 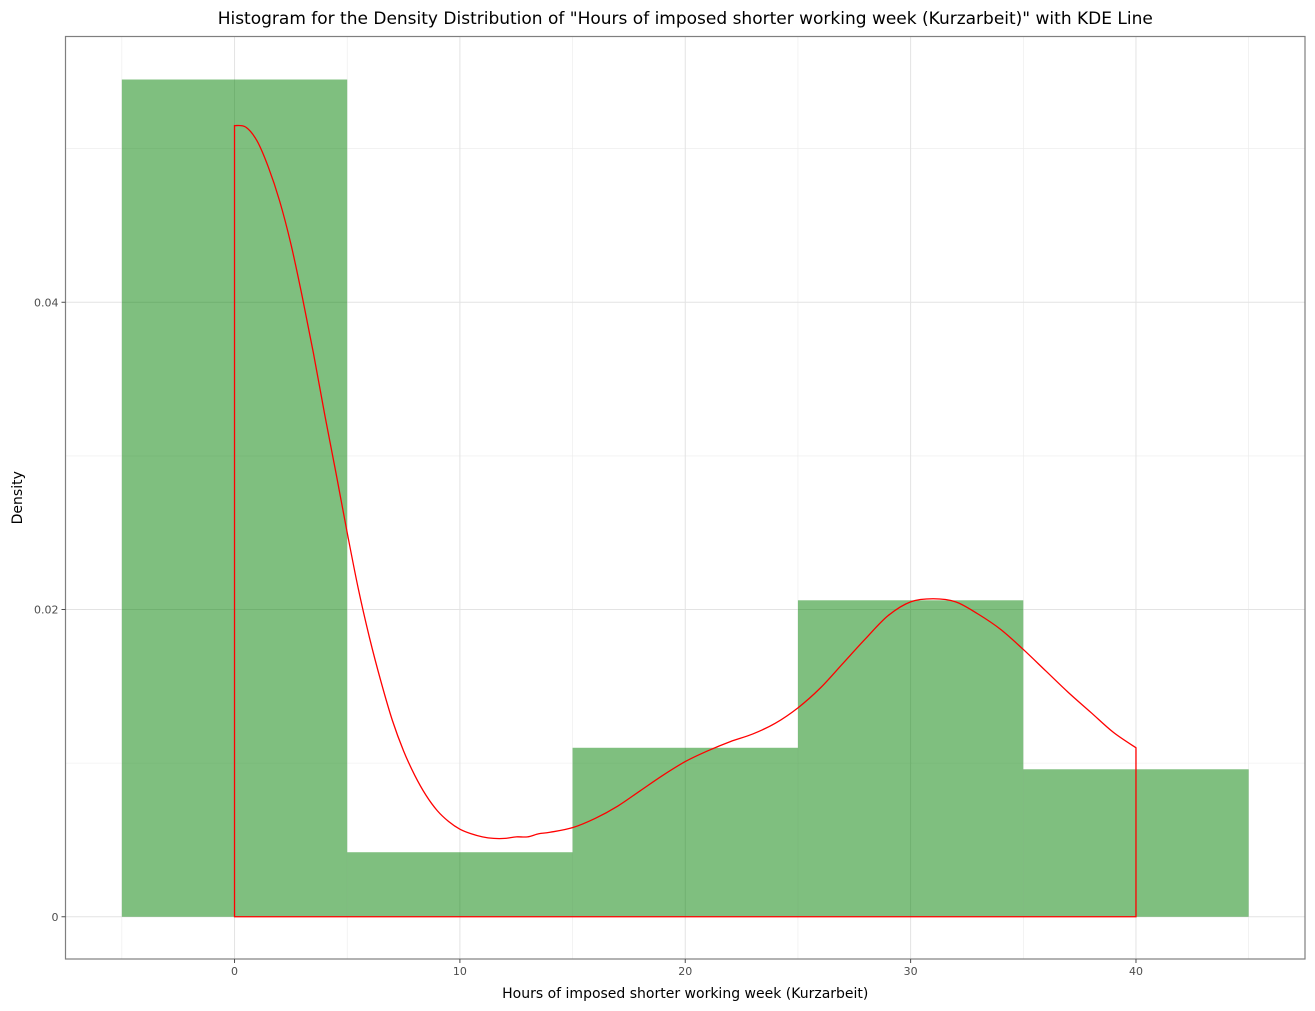 I want to click on x-tick-label: 0, so click(x=234, y=971).